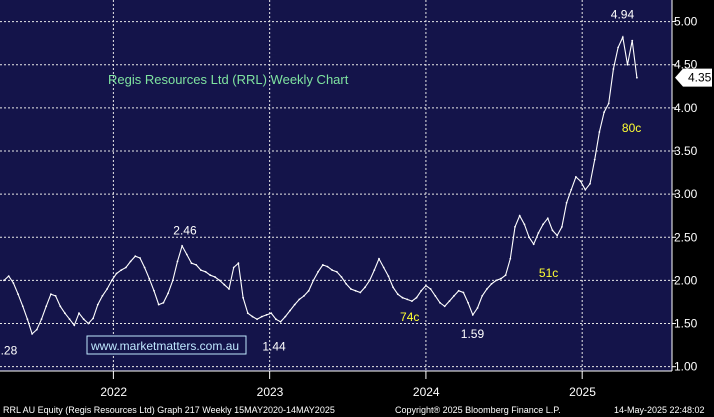 The width and height of the screenshot is (714, 417). What do you see at coordinates (700, 78) in the screenshot?
I see `last-price-label: 4.35` at bounding box center [700, 78].